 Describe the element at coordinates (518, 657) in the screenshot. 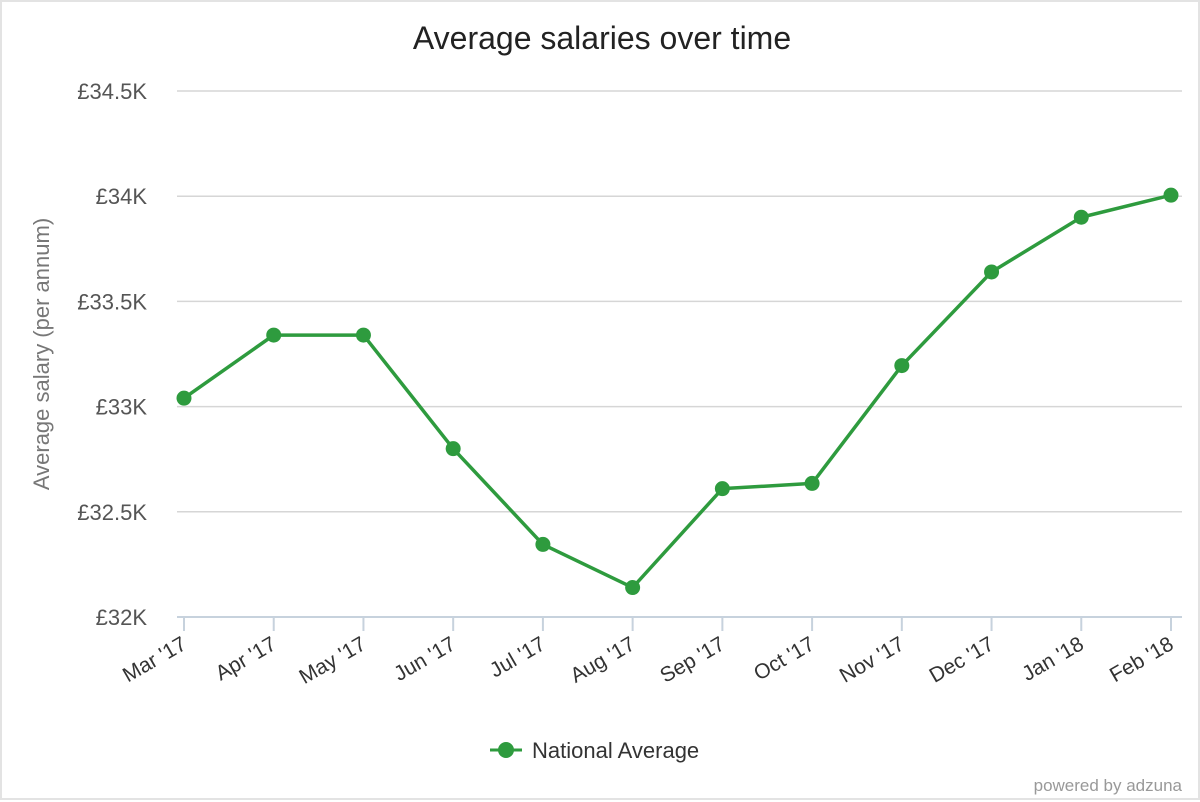

I see `x-tick-label: Jul '17` at that location.